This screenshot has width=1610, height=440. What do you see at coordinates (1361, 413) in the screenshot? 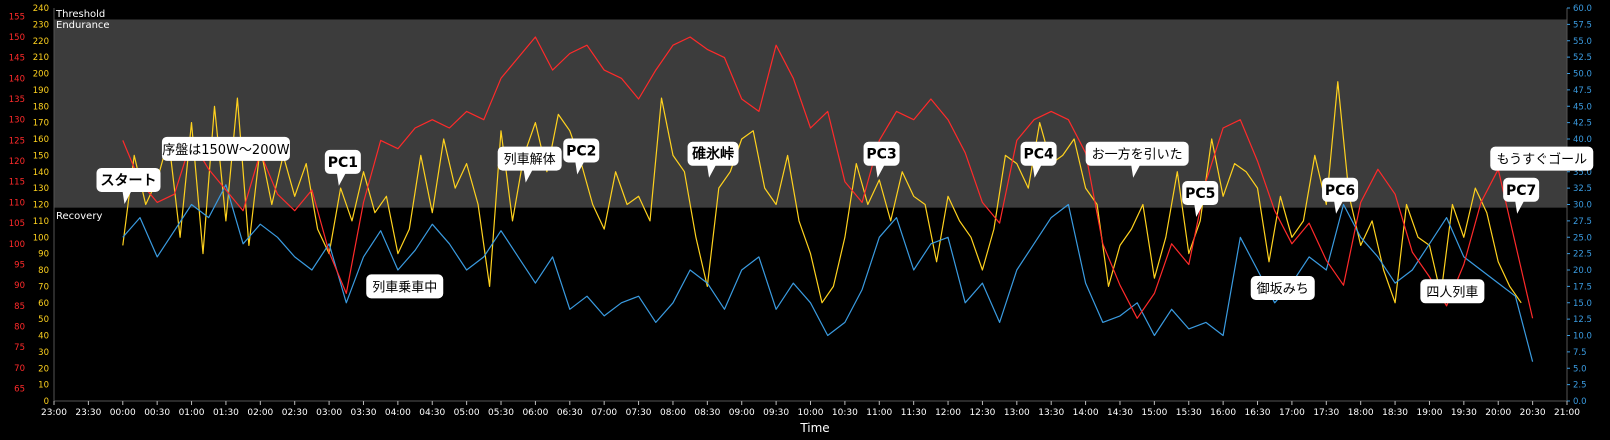
I see `x-tick-label: 18:00` at bounding box center [1361, 413].